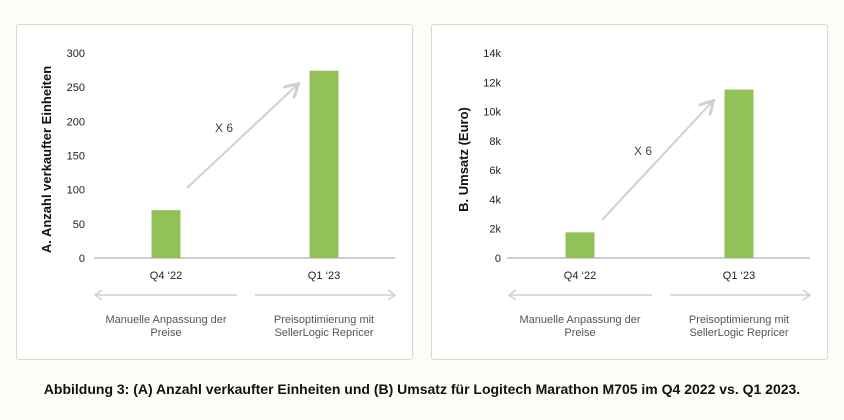 The height and width of the screenshot is (420, 844). I want to click on y-tick-label: 200, so click(76, 122).